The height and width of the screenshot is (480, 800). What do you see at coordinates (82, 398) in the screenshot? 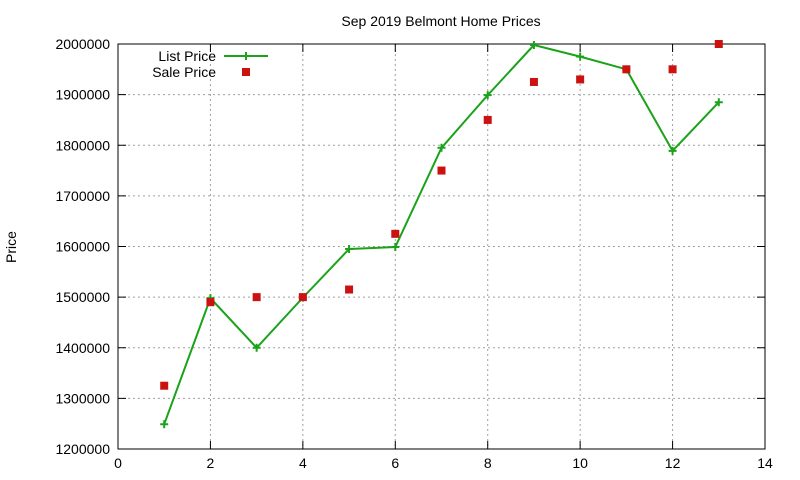
I see `y-tick-label: 1300000` at bounding box center [82, 398].